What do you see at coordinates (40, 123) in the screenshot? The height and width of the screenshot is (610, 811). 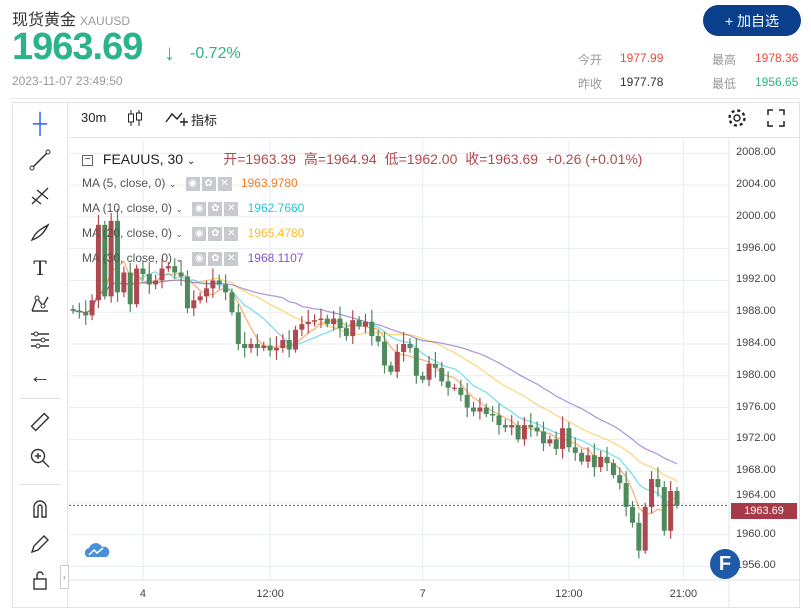 I see `crosshair-icon: ┼` at bounding box center [40, 123].